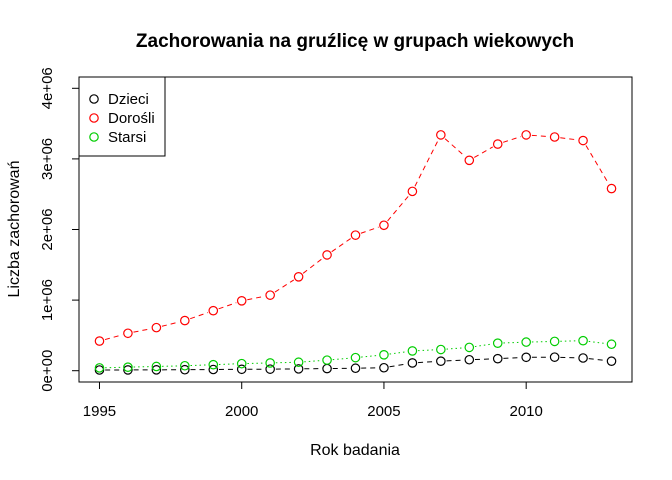 The height and width of the screenshot is (480, 672). What do you see at coordinates (131, 118) in the screenshot?
I see `legend-label: Dorośli` at bounding box center [131, 118].